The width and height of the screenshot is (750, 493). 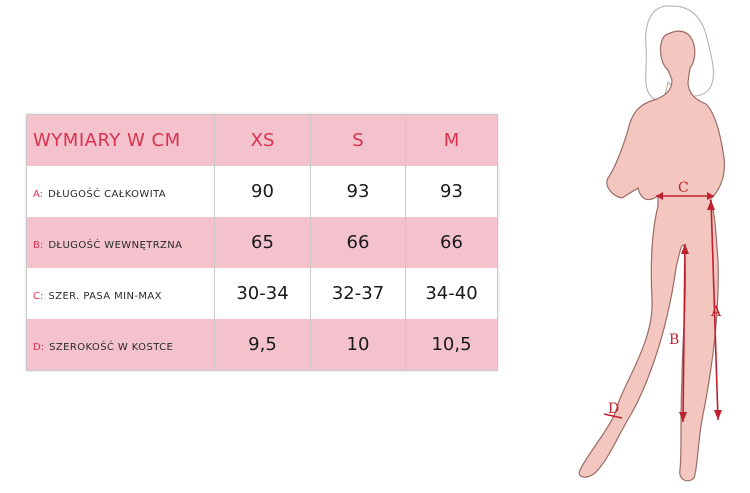 What do you see at coordinates (105, 296) in the screenshot?
I see `row-label: SZER. PASA MIN-MAX` at bounding box center [105, 296].